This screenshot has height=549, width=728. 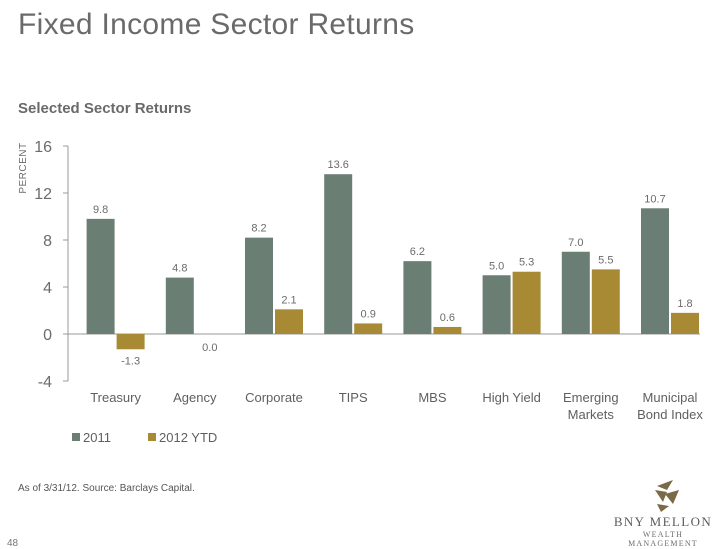 I want to click on data-label: 5.0, so click(x=496, y=266).